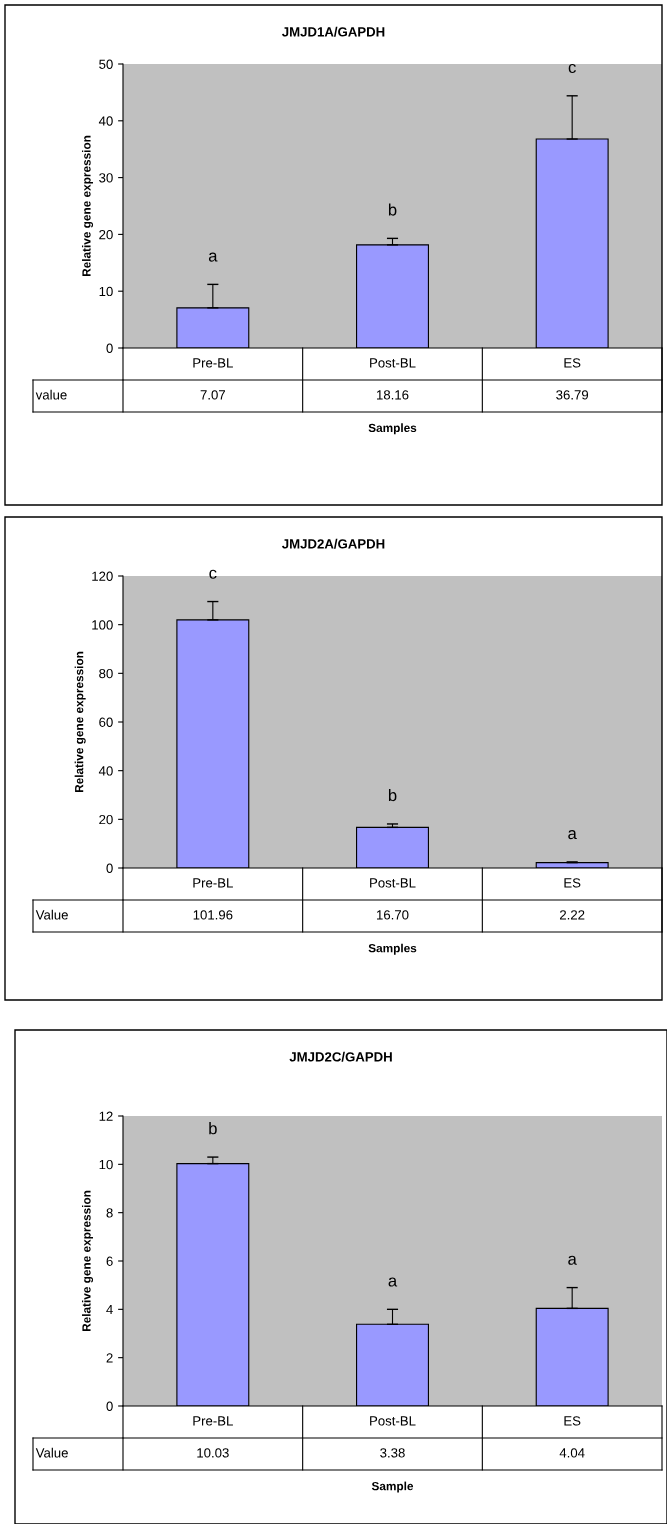  Describe the element at coordinates (109, 1261) in the screenshot. I see `y-tick-label: 6` at that location.